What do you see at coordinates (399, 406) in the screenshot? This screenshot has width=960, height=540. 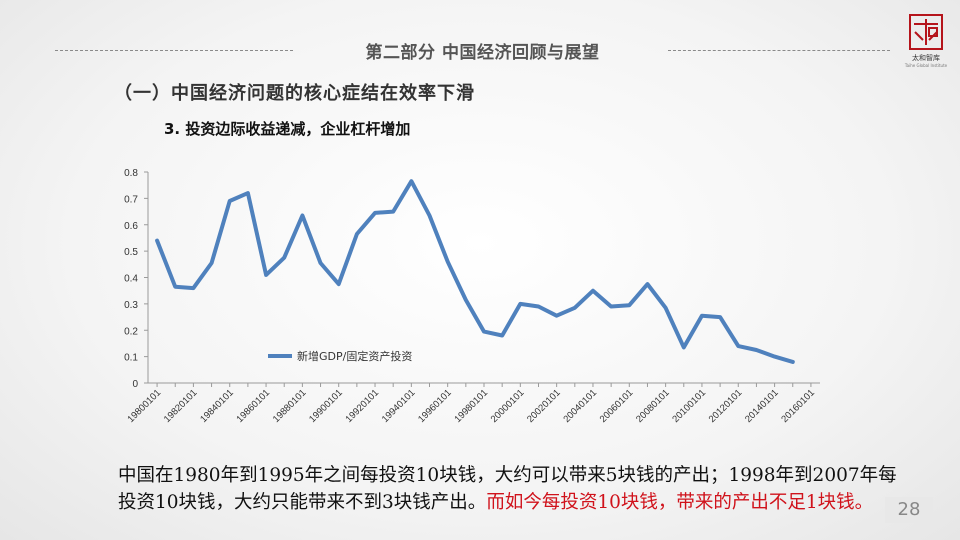 I see `x-tick-label: 19940101` at bounding box center [399, 406].